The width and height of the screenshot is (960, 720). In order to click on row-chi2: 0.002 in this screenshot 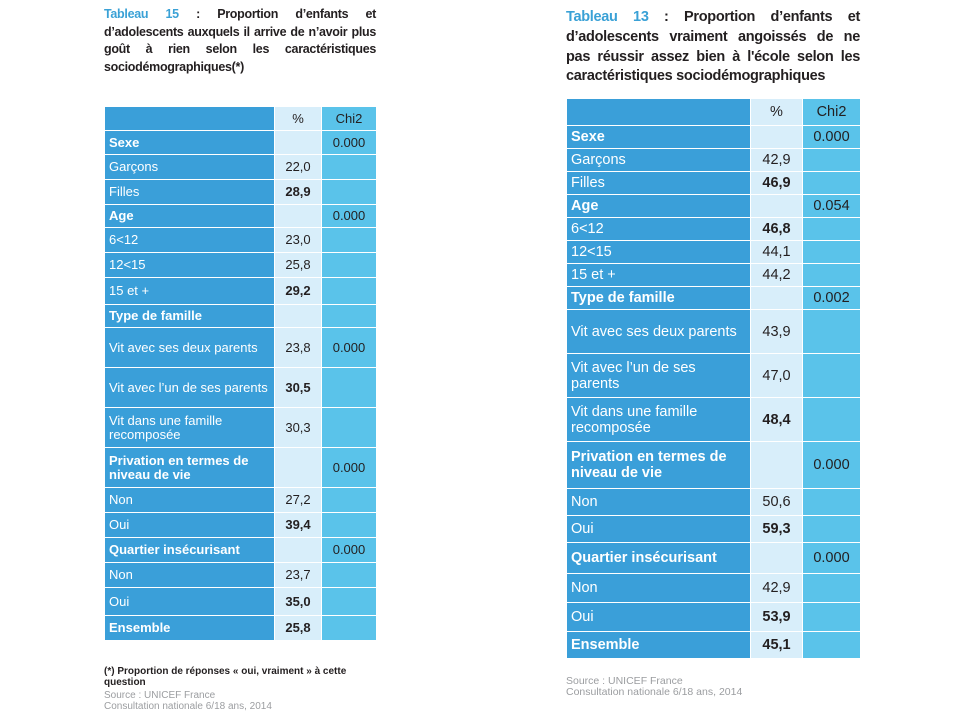, I will do `click(831, 298)`.